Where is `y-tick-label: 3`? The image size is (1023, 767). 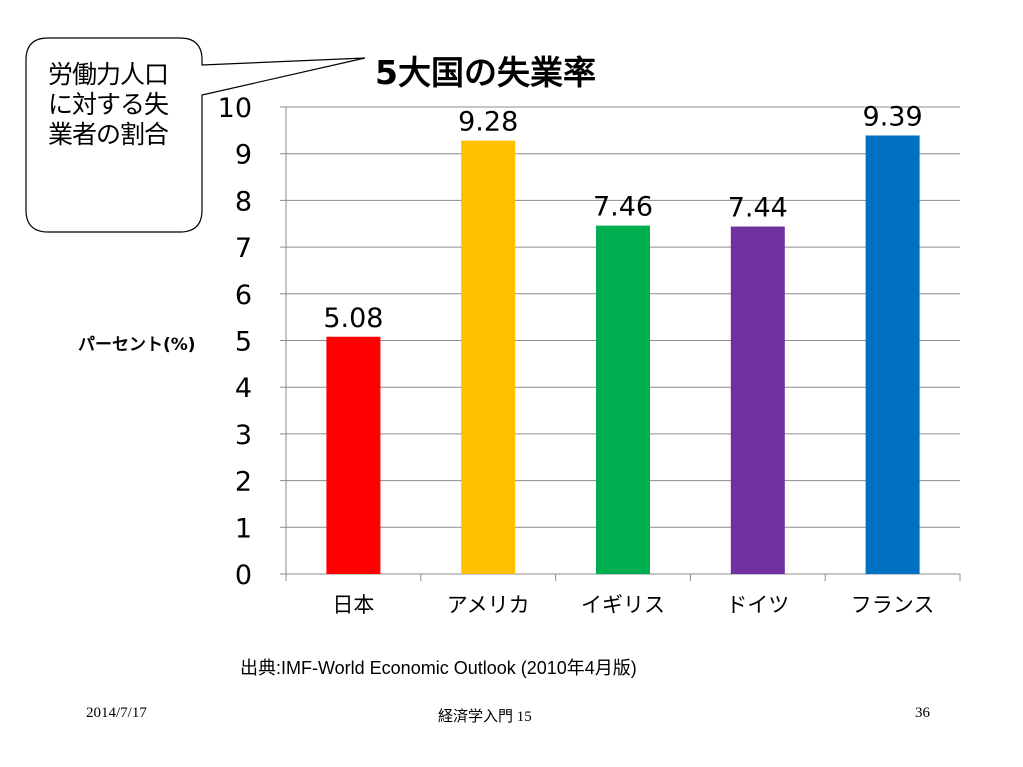 y-tick-label: 3 is located at coordinates (243, 435).